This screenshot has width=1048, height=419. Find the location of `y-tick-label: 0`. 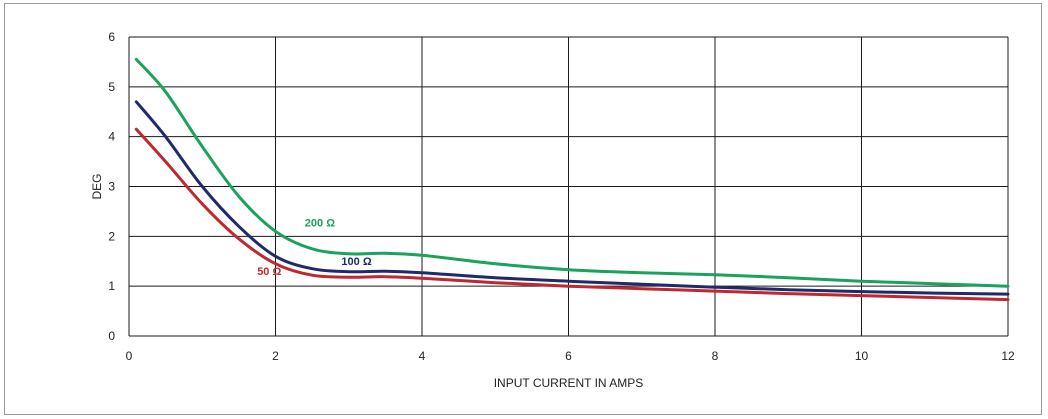

y-tick-label: 0 is located at coordinates (111, 336).